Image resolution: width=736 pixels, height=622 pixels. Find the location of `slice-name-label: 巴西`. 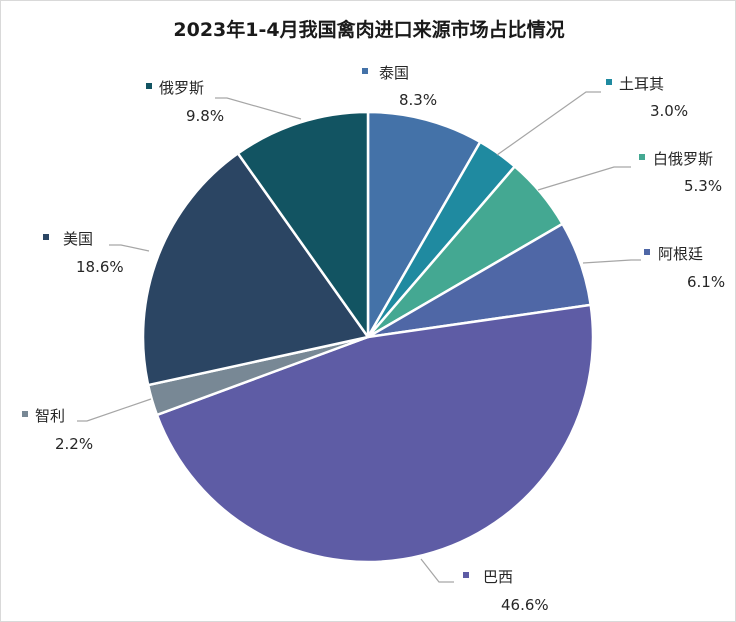

slice-name-label: 巴西 is located at coordinates (498, 577).